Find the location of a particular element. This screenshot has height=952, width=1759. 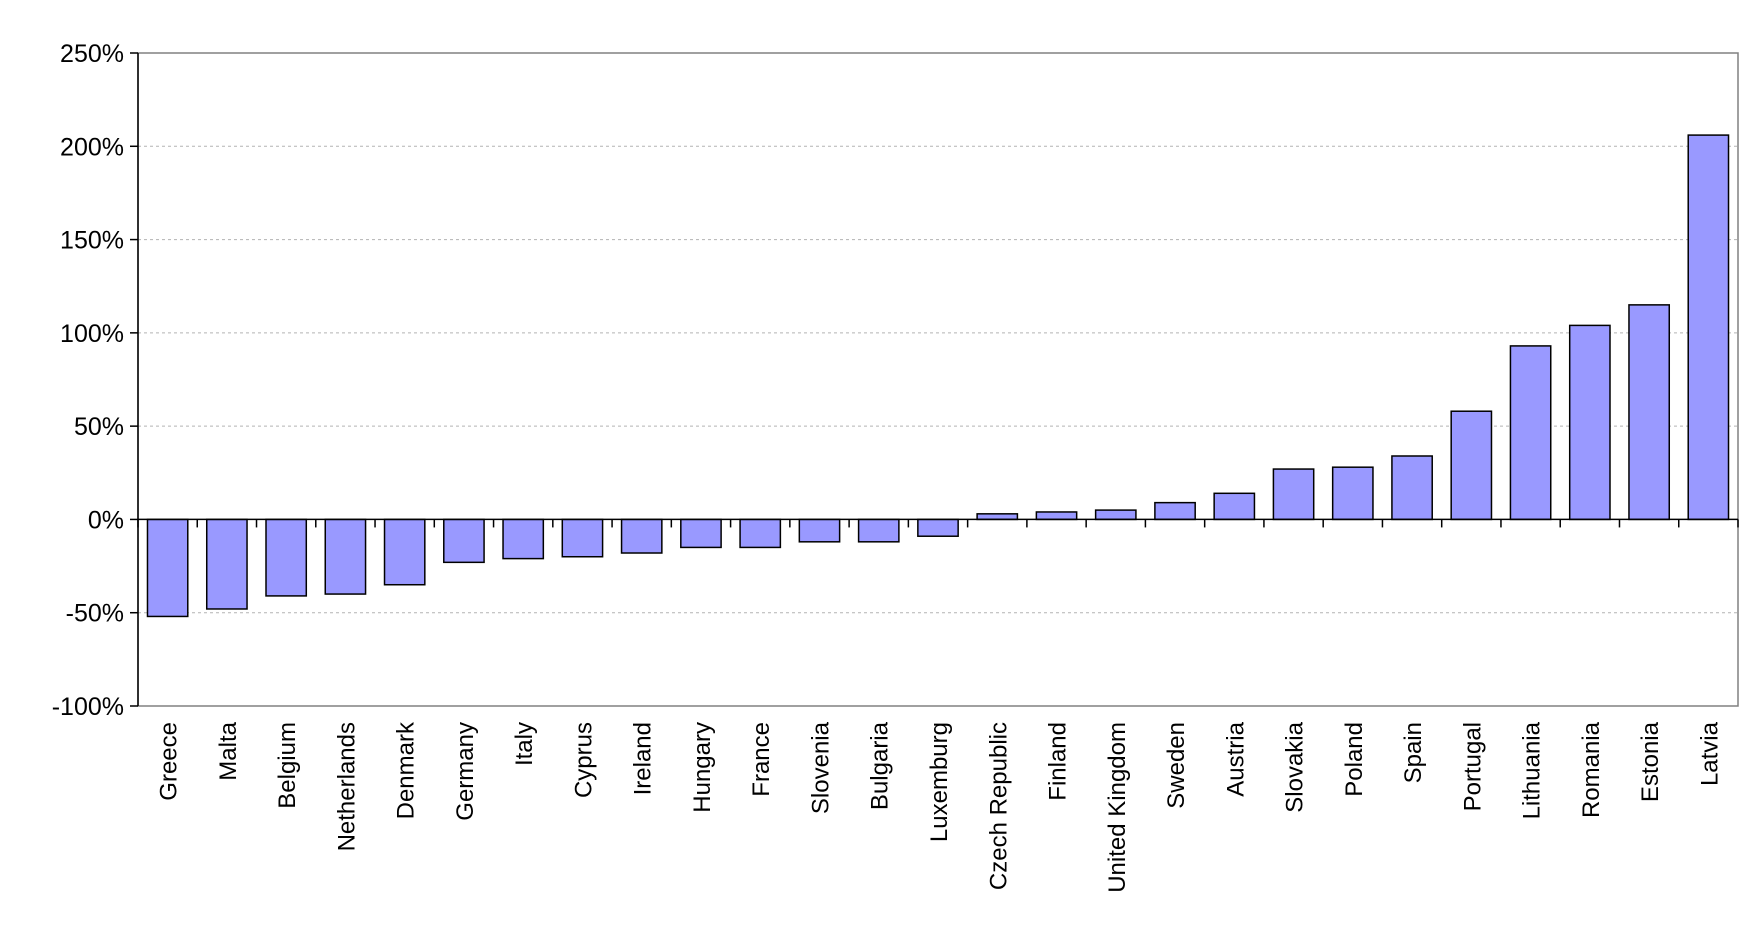

x-tick-label: Netherlands is located at coordinates (346, 786).